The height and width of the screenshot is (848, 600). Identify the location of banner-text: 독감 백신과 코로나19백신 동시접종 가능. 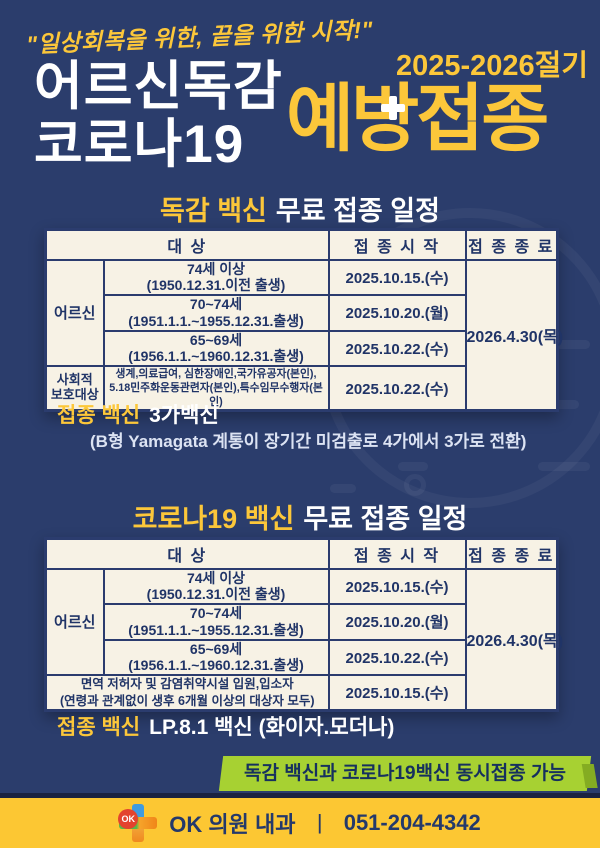
(405, 773).